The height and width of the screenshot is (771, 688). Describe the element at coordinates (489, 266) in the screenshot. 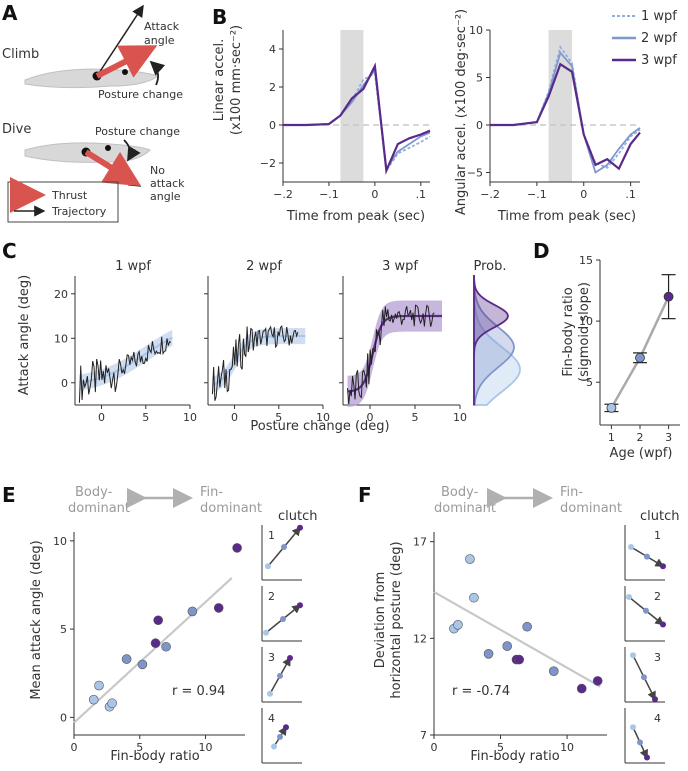

I see `c-title-prob: Prob.` at that location.